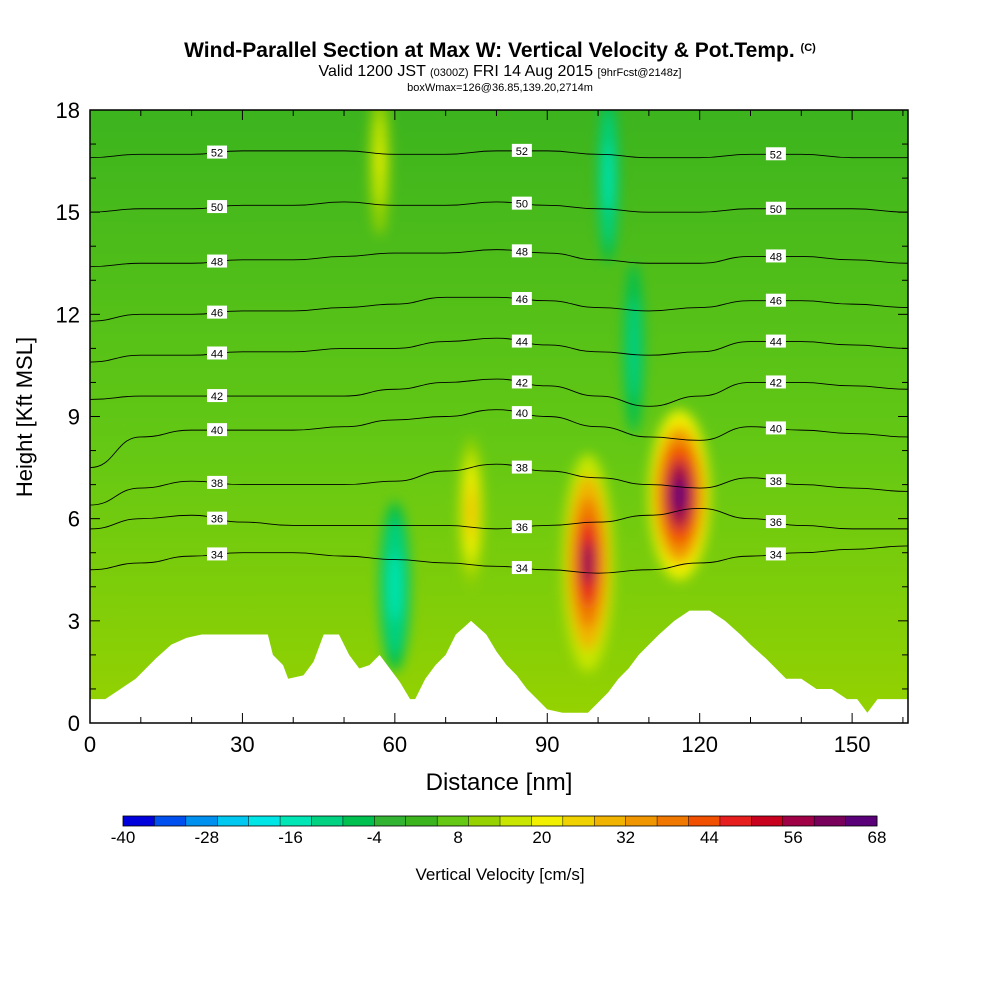  I want to click on valid-utc: (0300Z), so click(449, 73).